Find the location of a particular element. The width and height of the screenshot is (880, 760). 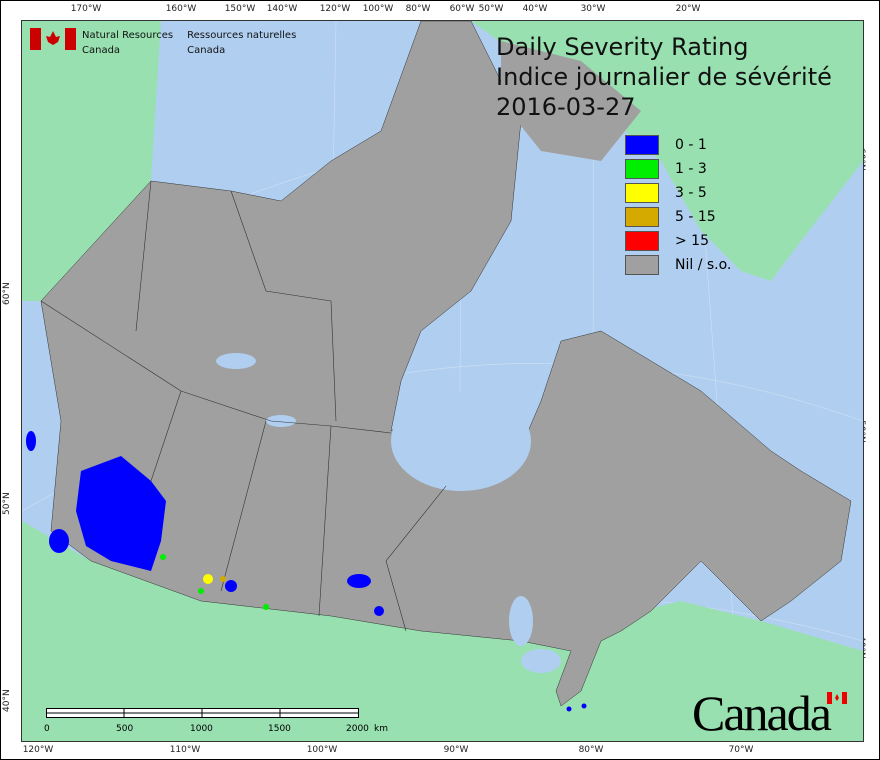

top-tick: 120°W is located at coordinates (335, 9).